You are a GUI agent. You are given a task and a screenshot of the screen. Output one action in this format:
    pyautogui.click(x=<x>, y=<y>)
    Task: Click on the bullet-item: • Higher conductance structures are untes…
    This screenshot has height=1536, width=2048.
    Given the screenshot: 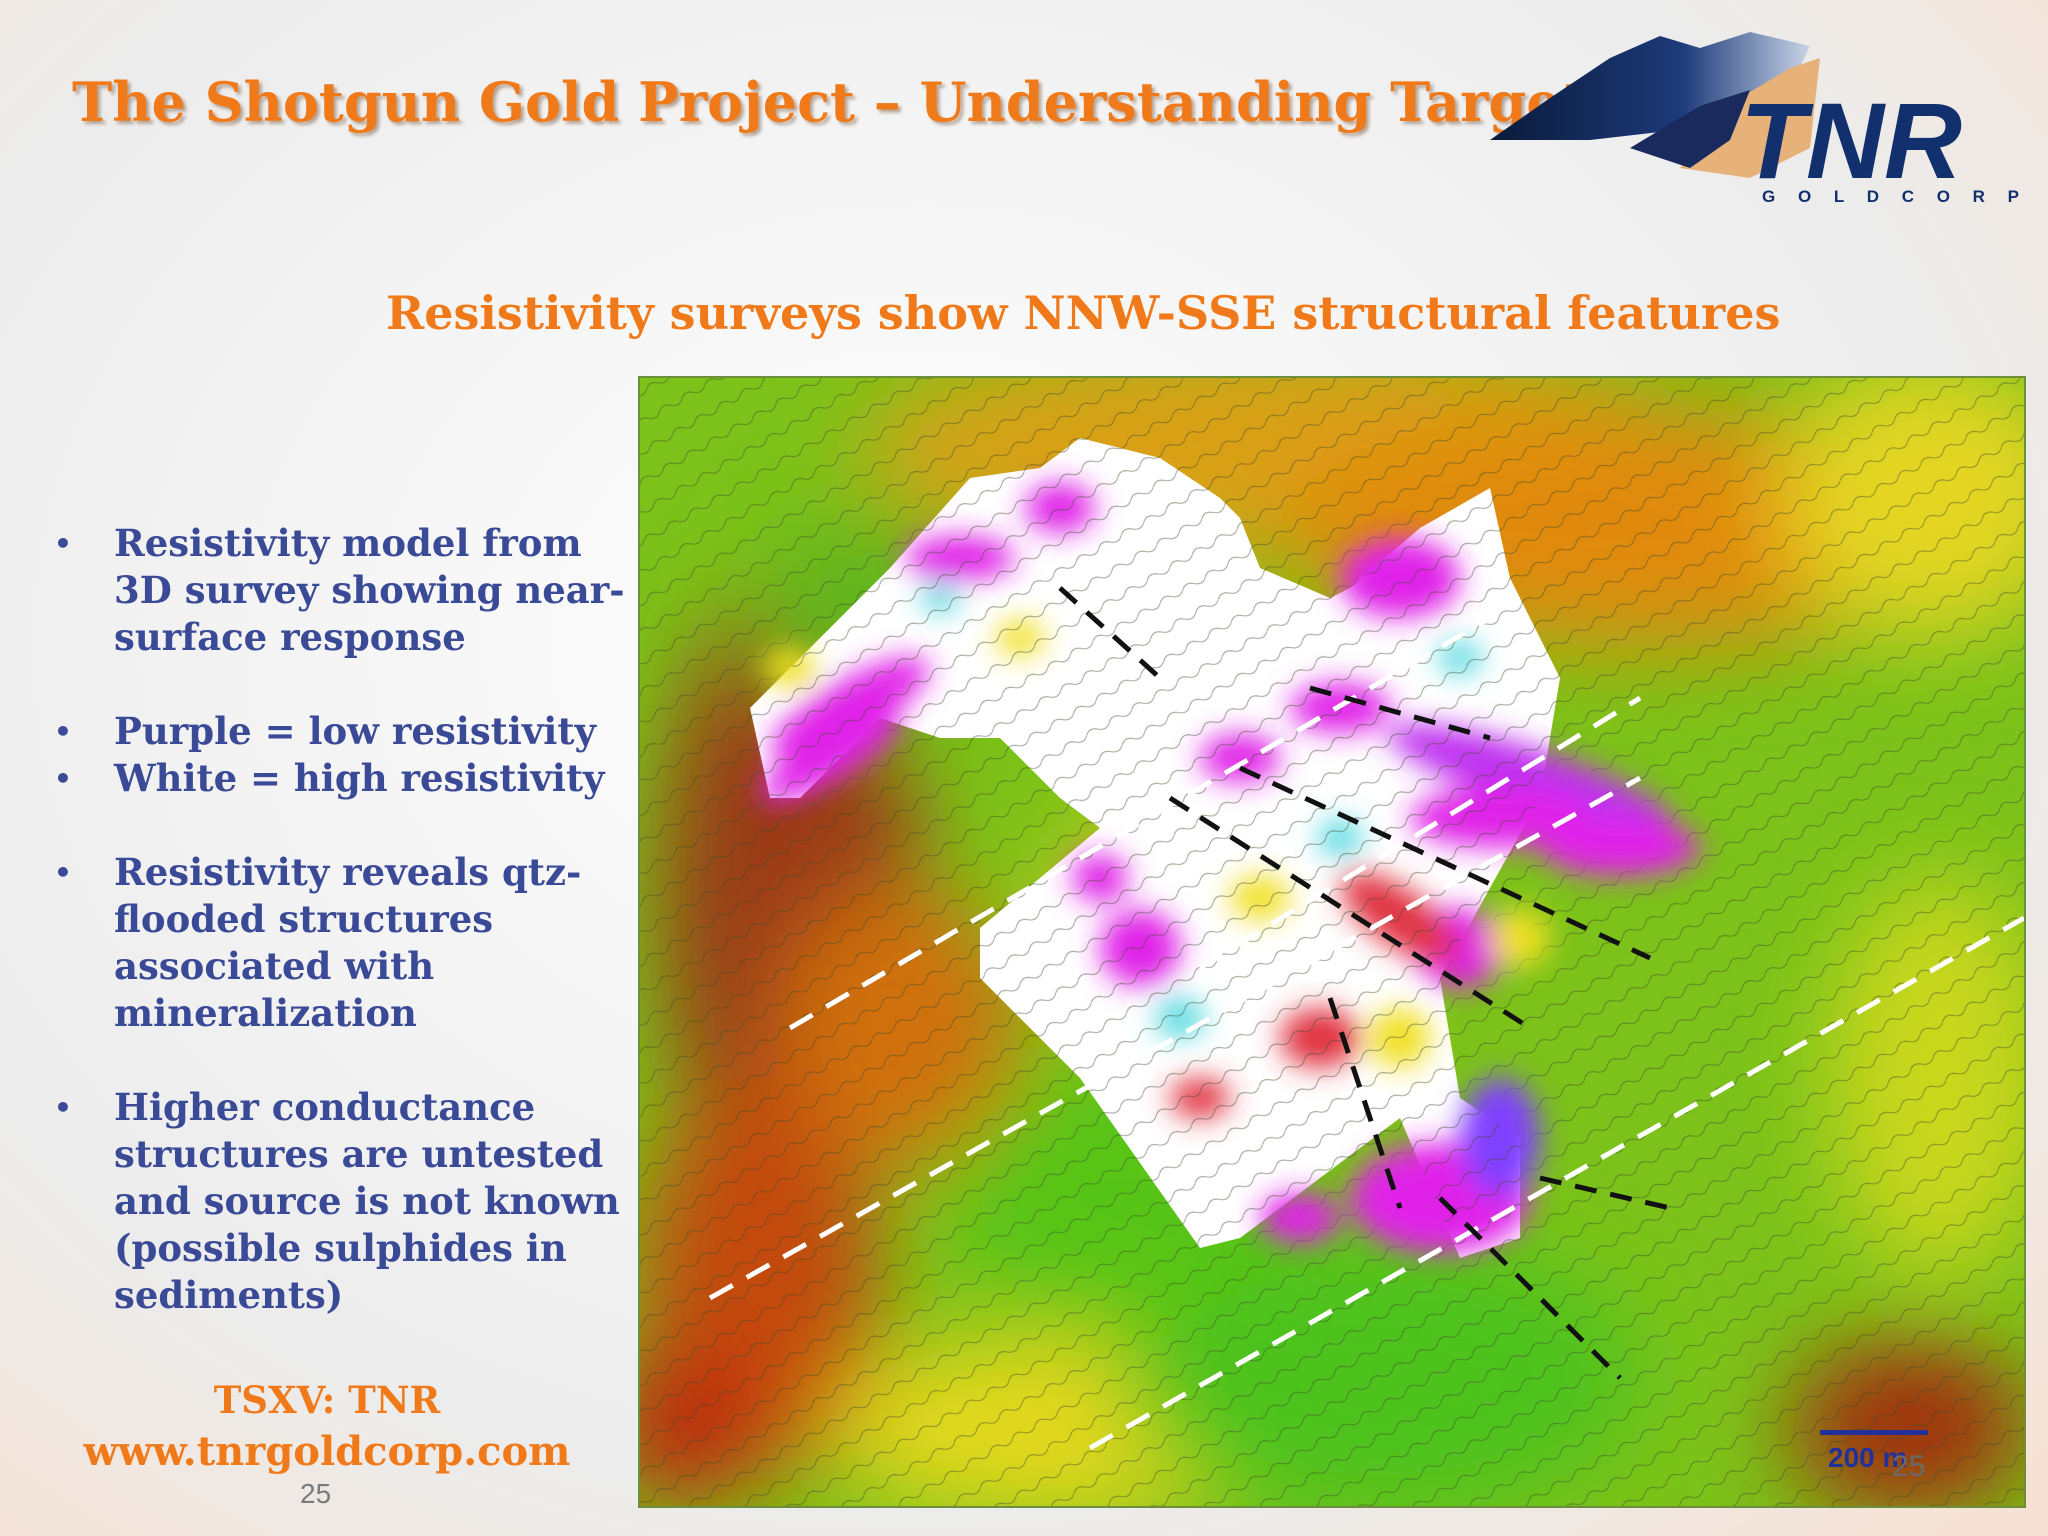 What is the action you would take?
    pyautogui.click(x=338, y=1201)
    